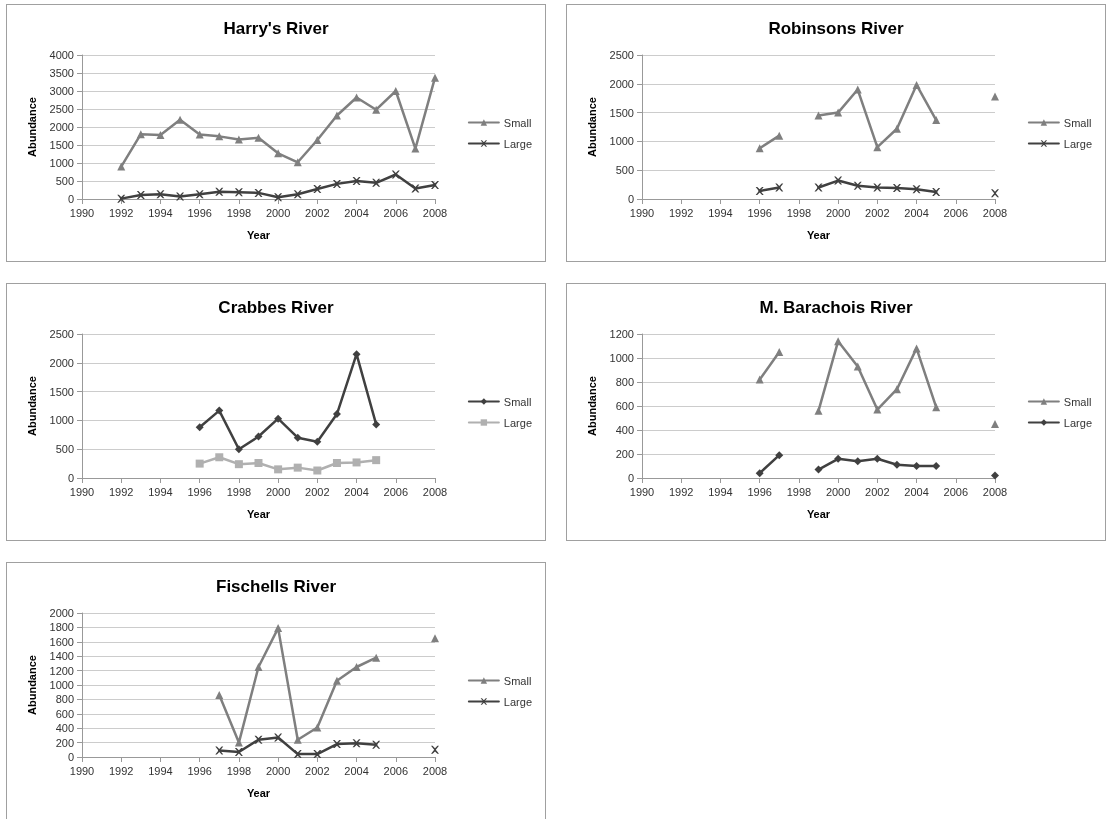 The image size is (1114, 819). What do you see at coordinates (836, 307) in the screenshot?
I see `chart-title: M. Barachois River` at bounding box center [836, 307].